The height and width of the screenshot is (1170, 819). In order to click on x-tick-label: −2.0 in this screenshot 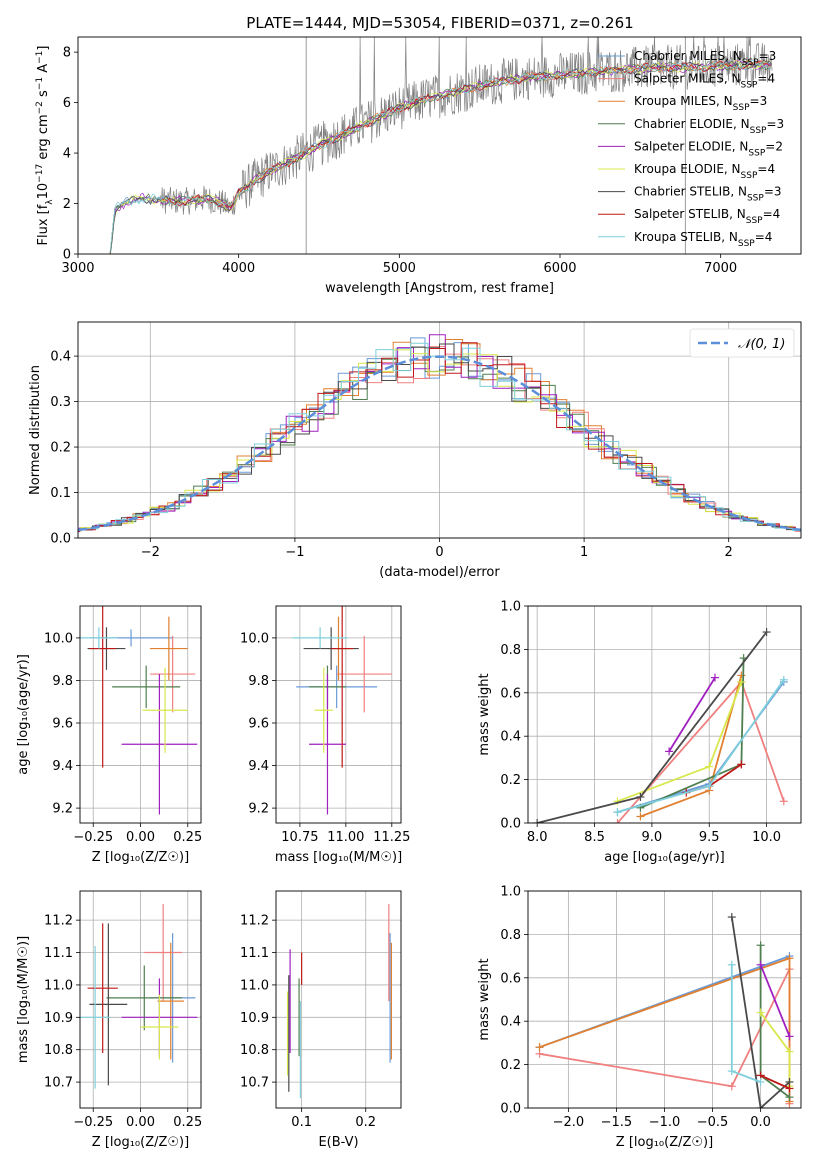, I will do `click(569, 1122)`.